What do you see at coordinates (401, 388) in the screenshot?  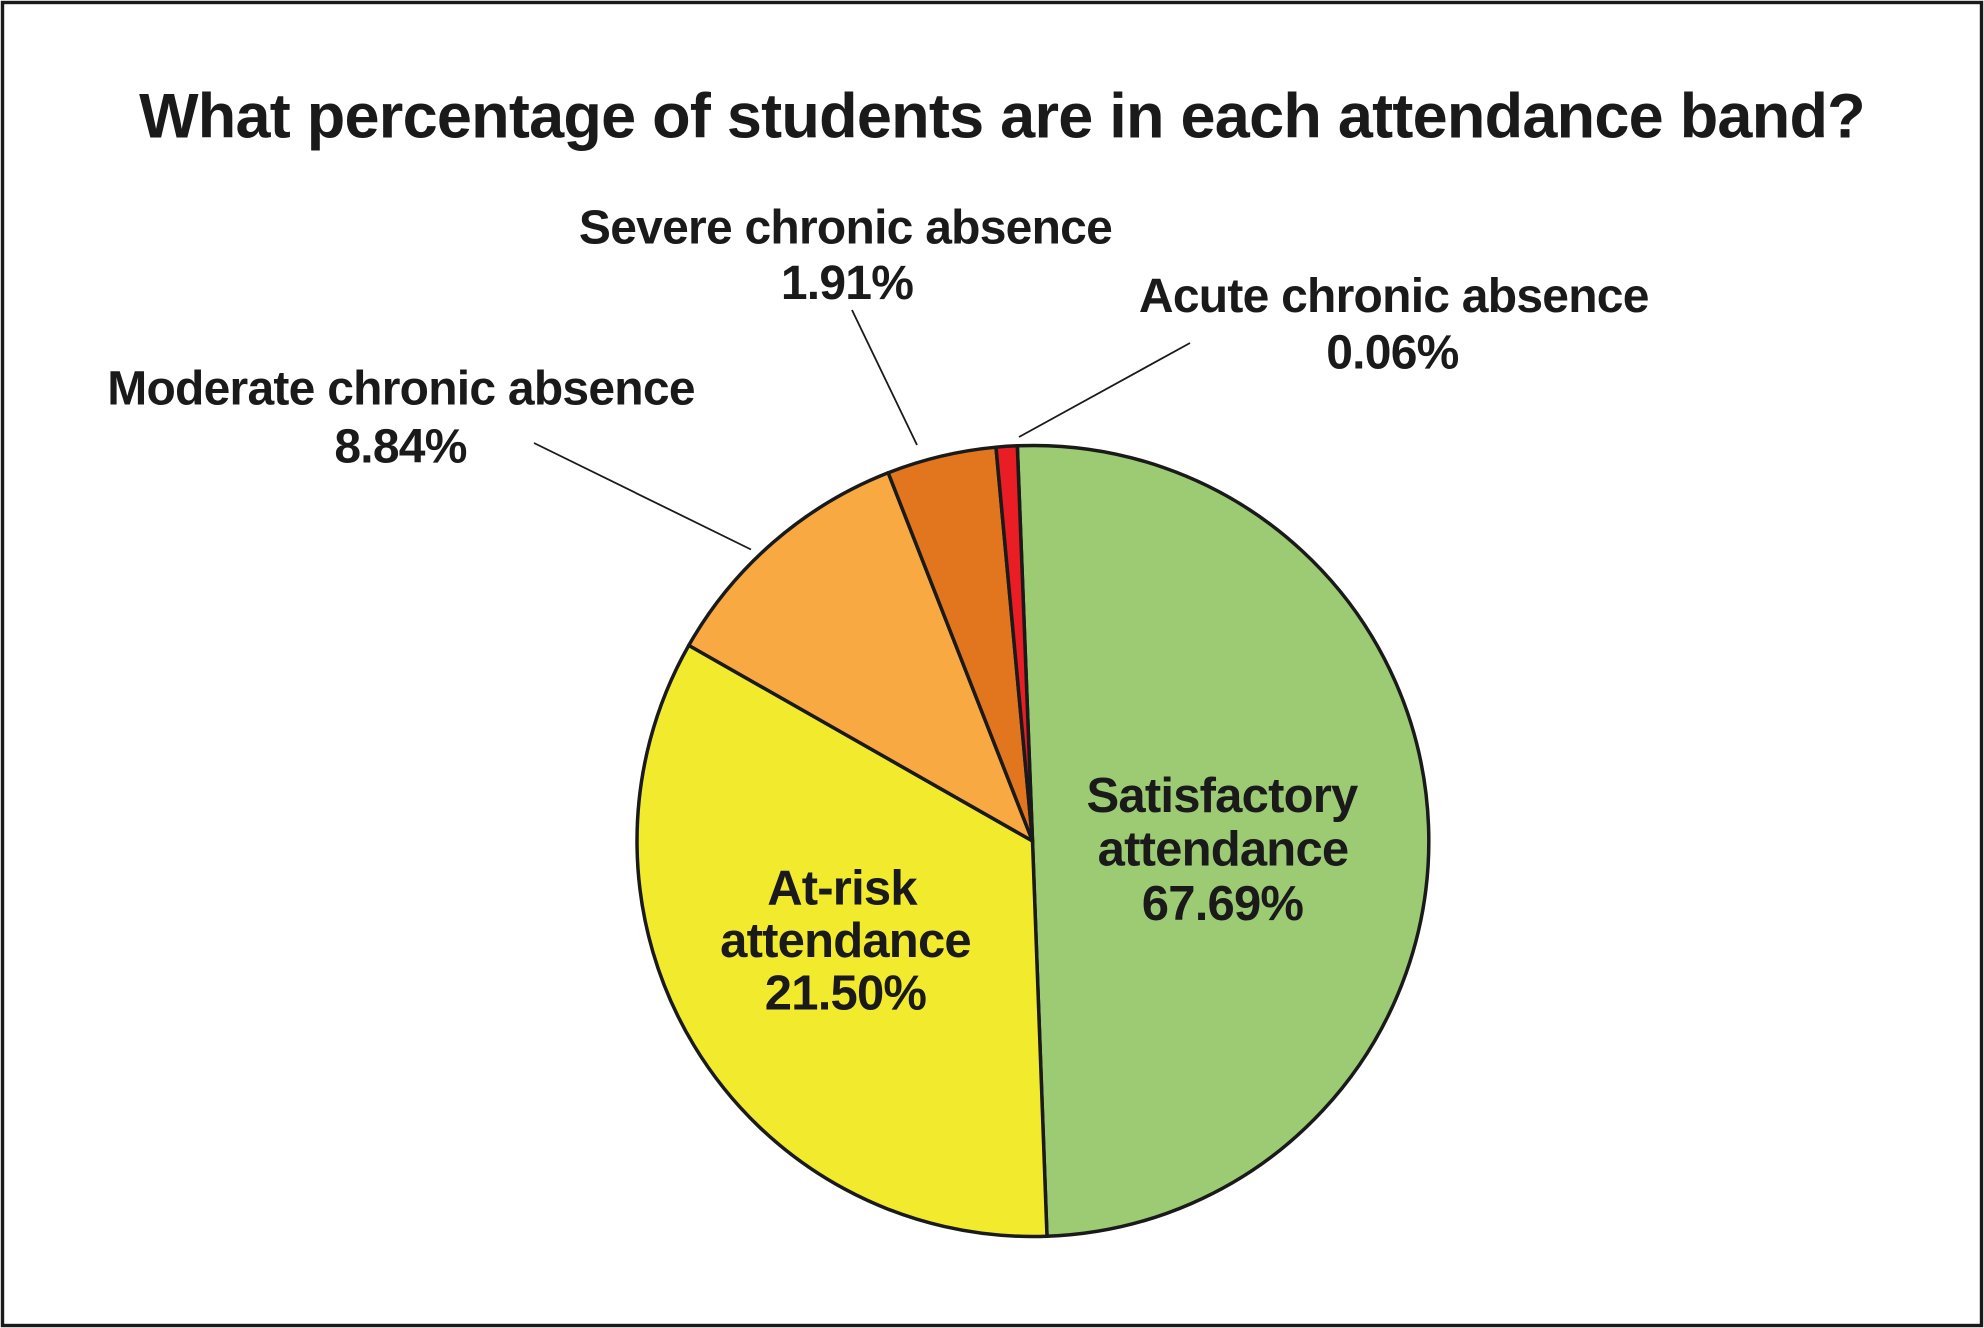 I see `svg-text: Moderate chronic absence` at bounding box center [401, 388].